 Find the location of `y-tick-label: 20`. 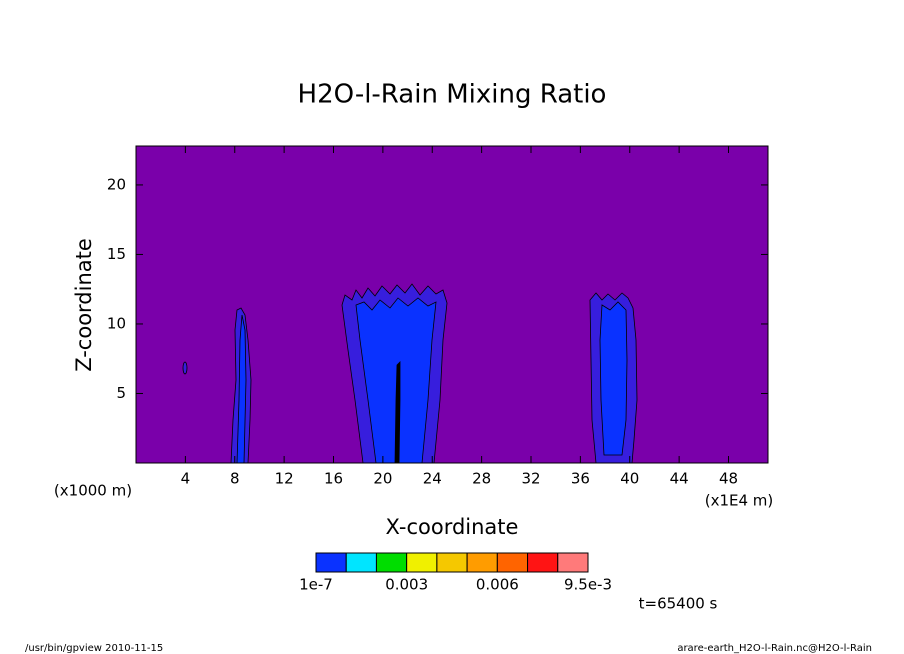

y-tick-label: 20 is located at coordinates (116, 184).